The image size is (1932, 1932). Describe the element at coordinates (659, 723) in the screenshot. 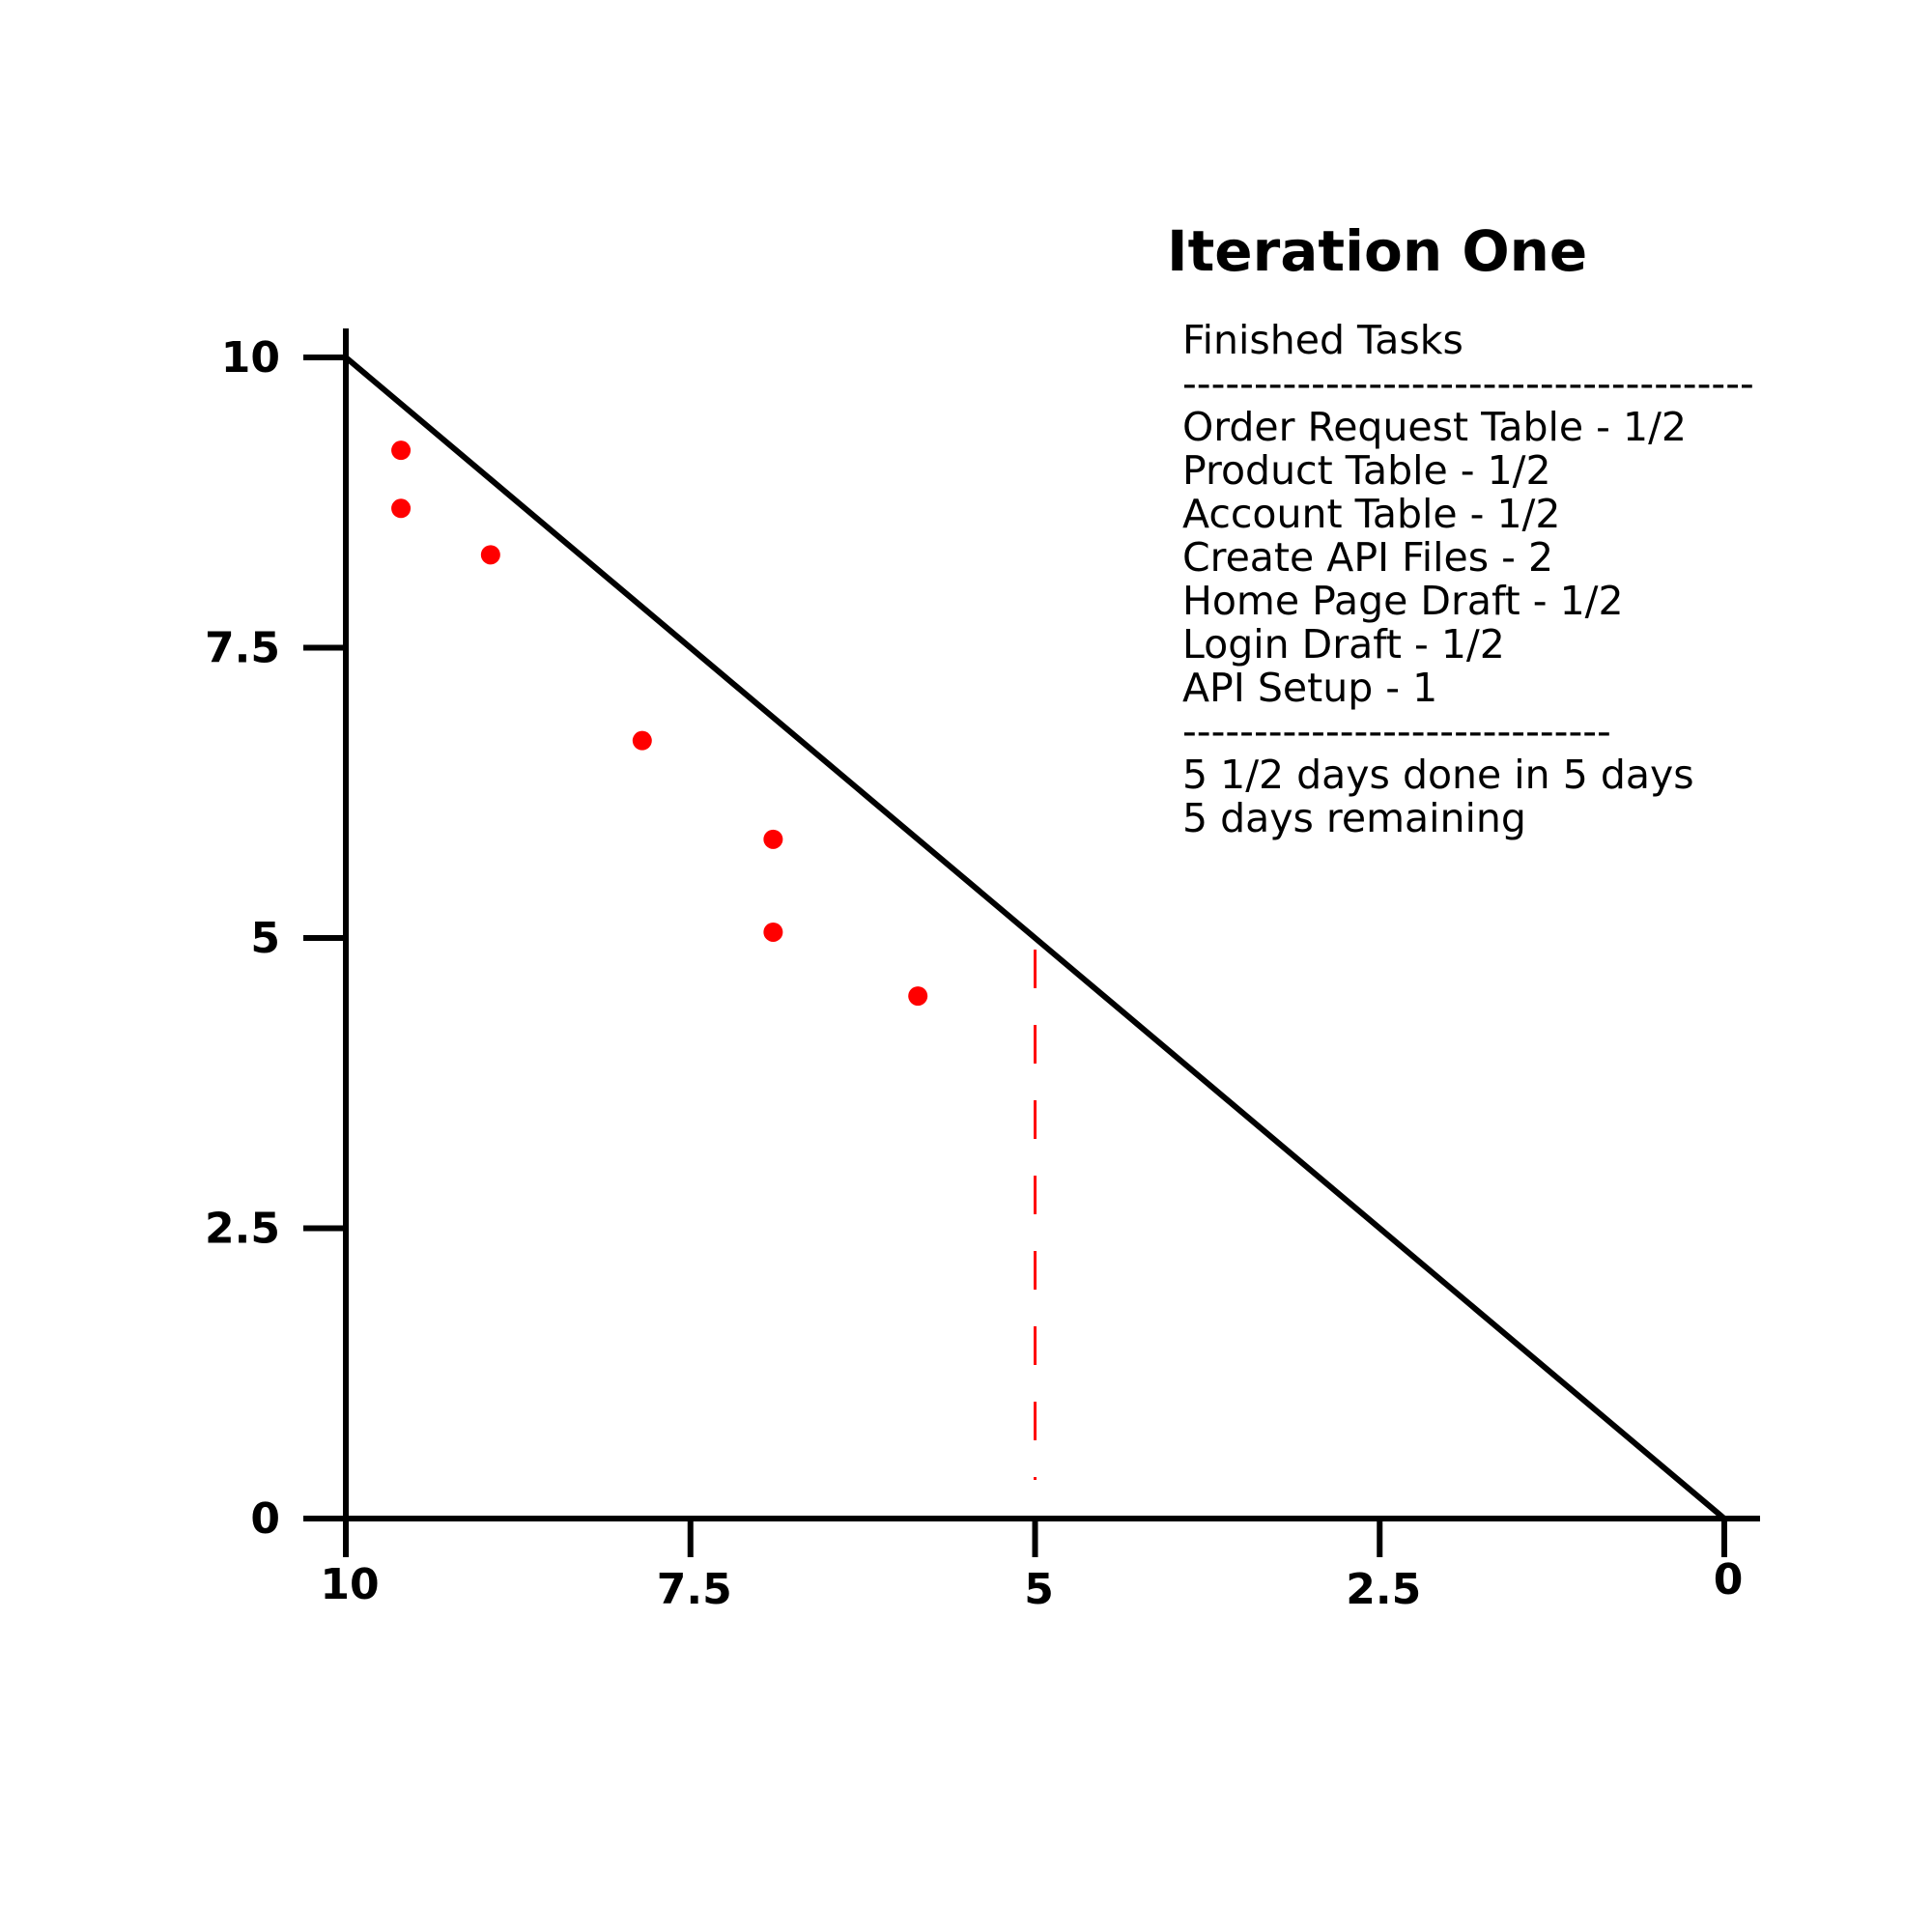

I see `data-points` at that location.